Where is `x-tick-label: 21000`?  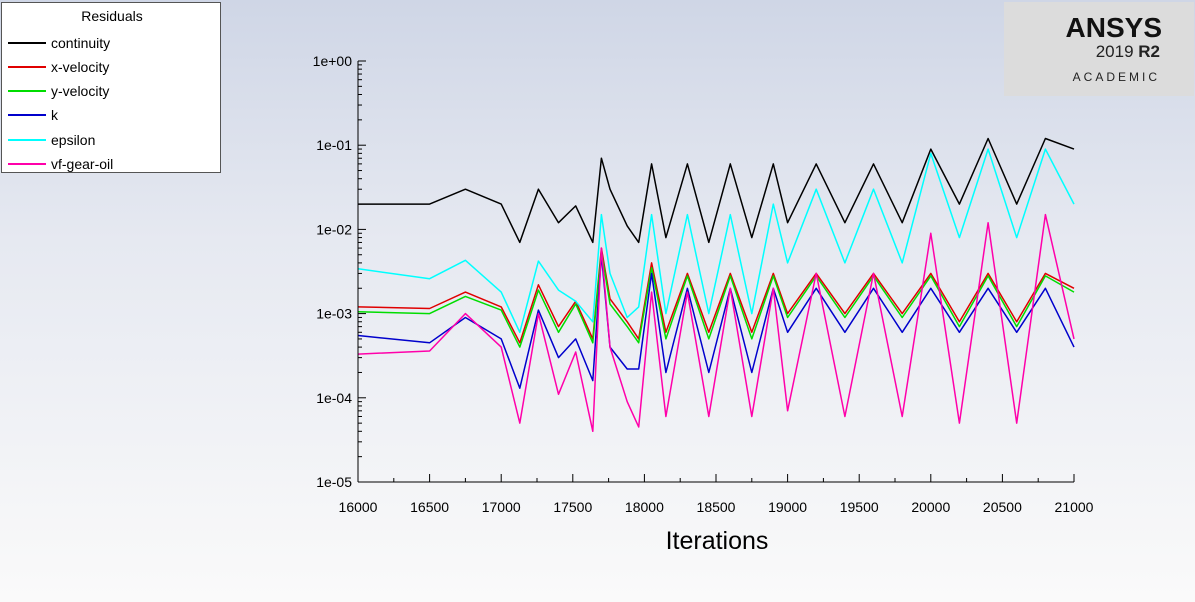 x-tick-label: 21000 is located at coordinates (1074, 507).